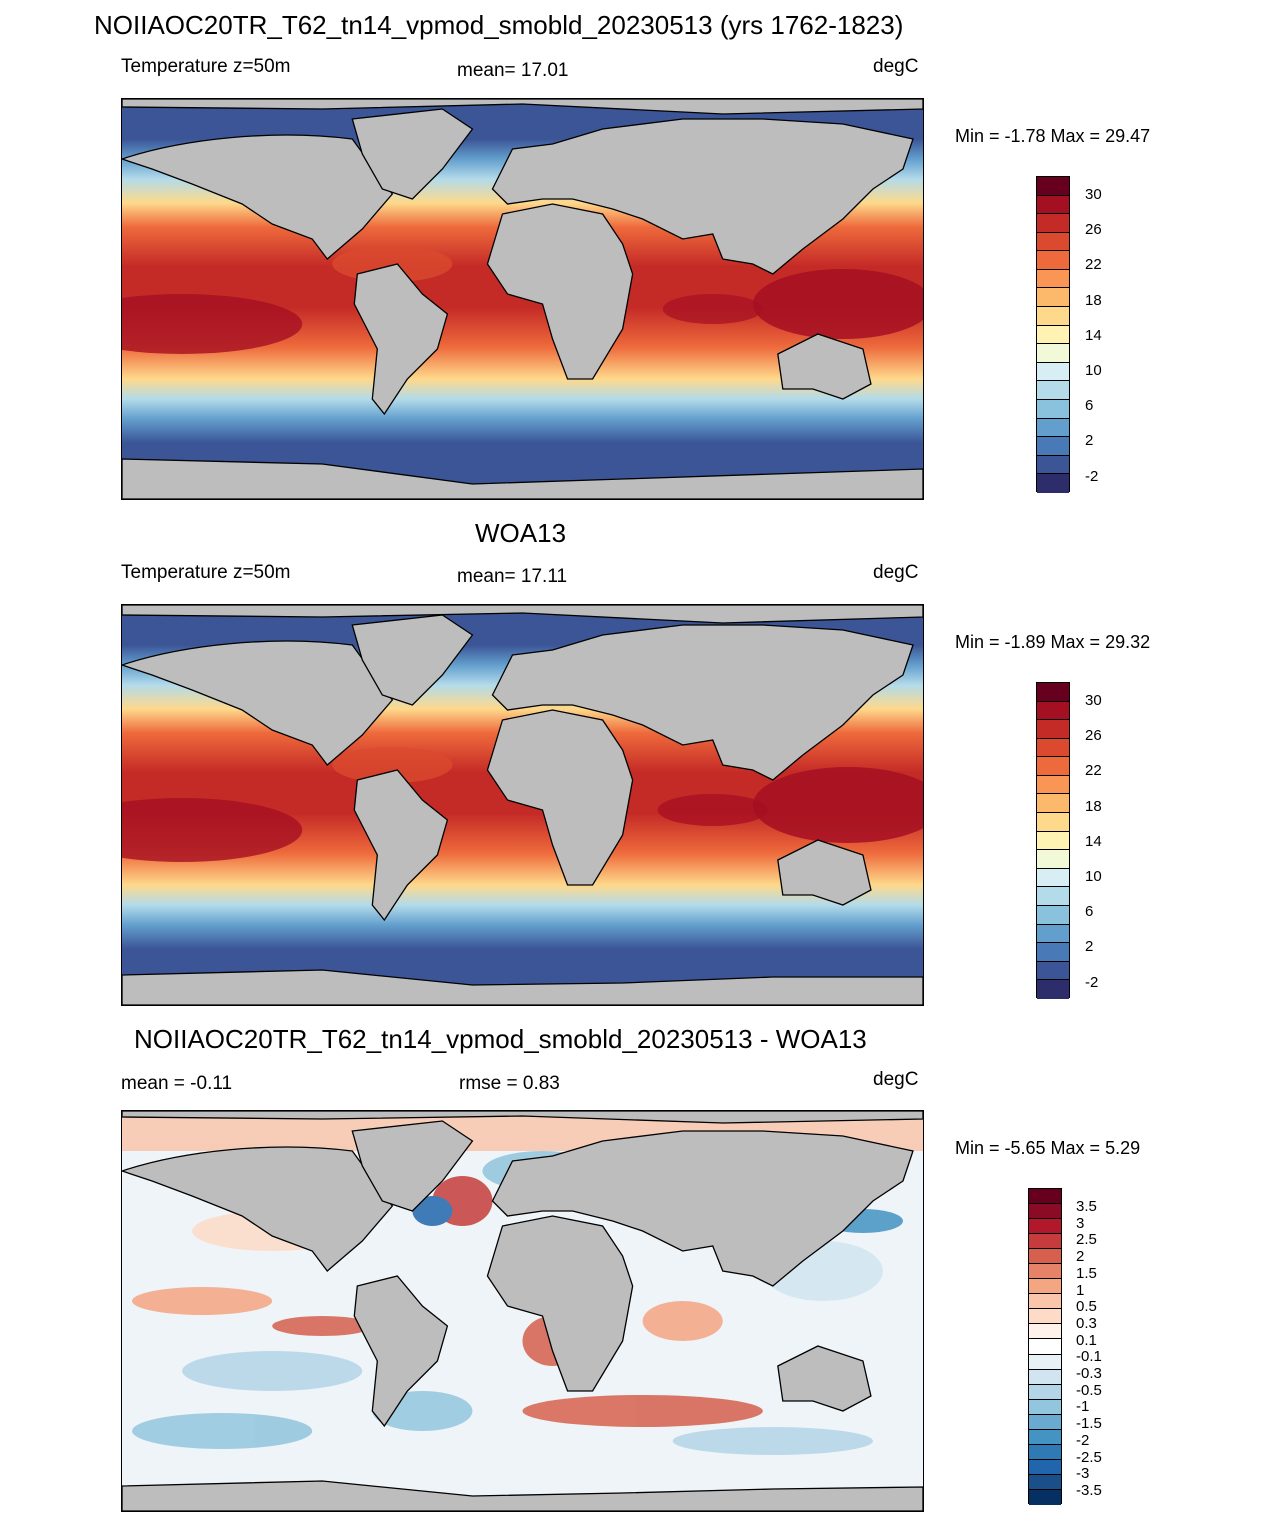 Image resolution: width=1285 pixels, height=1519 pixels. What do you see at coordinates (1083, 1407) in the screenshot?
I see `diff-colorbar-tick-label: -1` at bounding box center [1083, 1407].